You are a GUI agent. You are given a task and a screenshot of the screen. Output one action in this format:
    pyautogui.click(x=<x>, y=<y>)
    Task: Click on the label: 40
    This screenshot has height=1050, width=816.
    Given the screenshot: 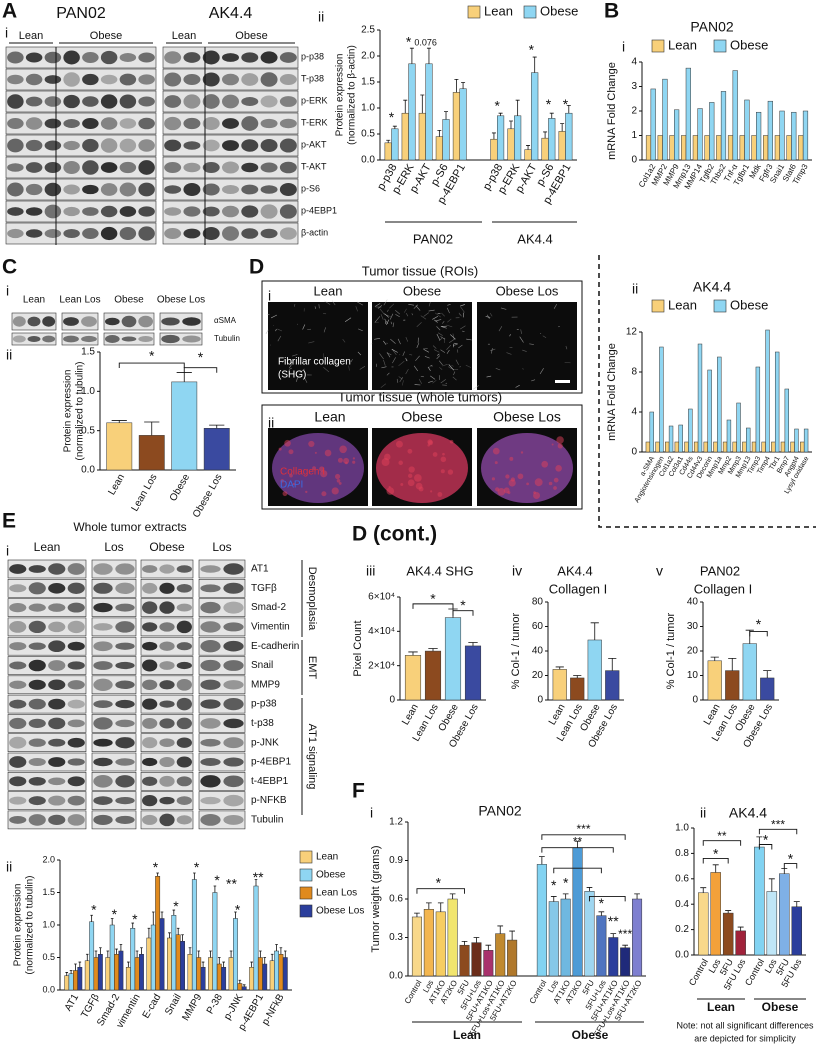 What is the action you would take?
    pyautogui.click(x=538, y=651)
    